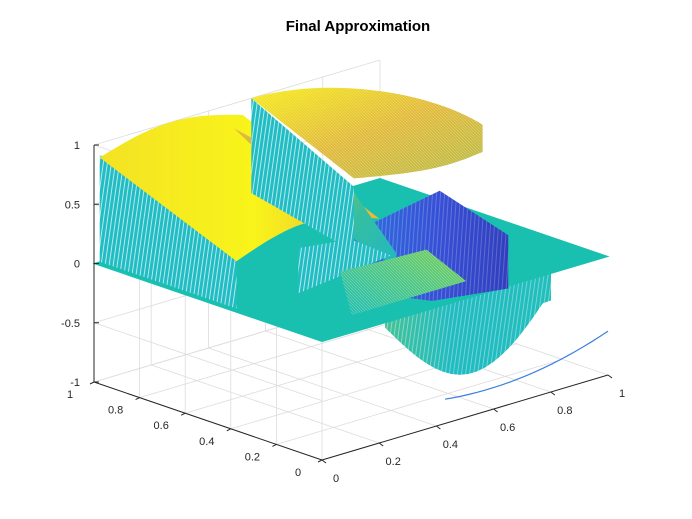 This screenshot has width=692, height=519. Describe the element at coordinates (72, 205) in the screenshot. I see `z-tick-label: 0.5` at that location.